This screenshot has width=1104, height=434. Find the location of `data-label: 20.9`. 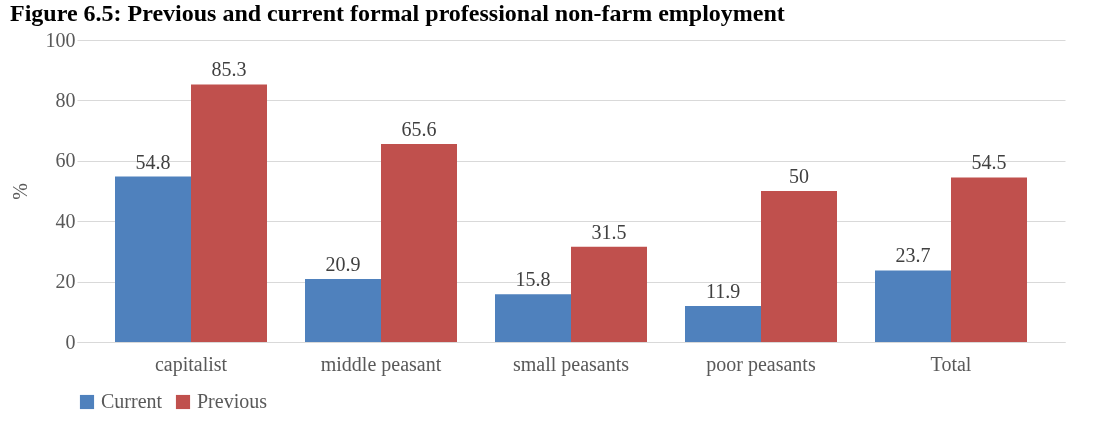

data-label: 20.9 is located at coordinates (343, 263).